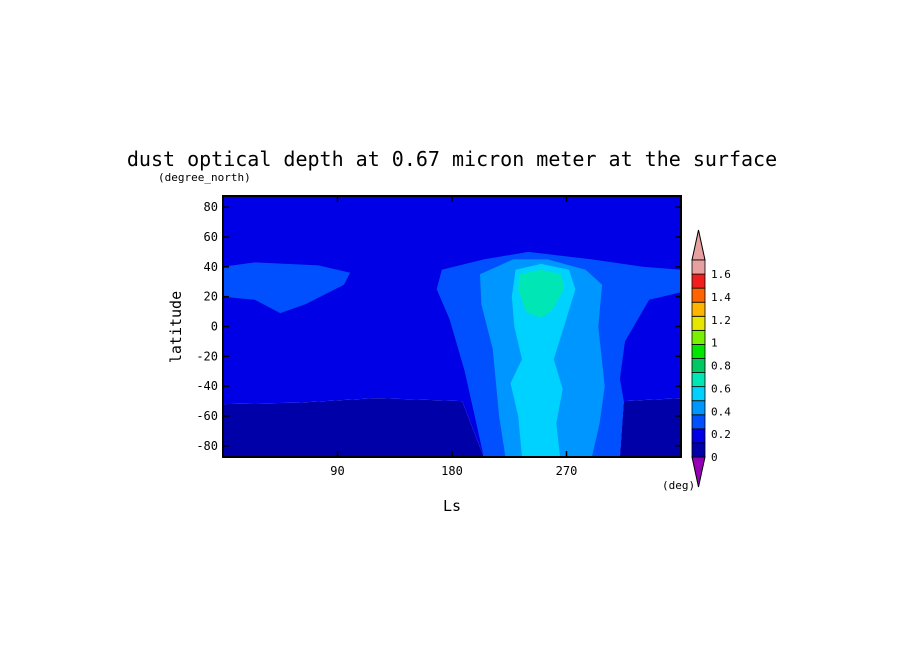  Describe the element at coordinates (214, 327) in the screenshot. I see `y-tick-label: 0` at that location.